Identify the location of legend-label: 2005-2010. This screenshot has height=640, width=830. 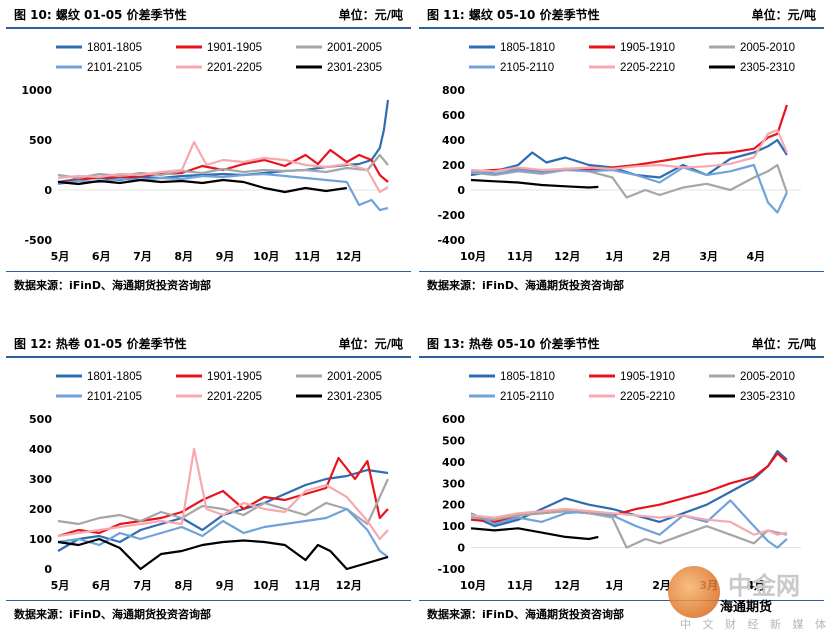
(767, 48).